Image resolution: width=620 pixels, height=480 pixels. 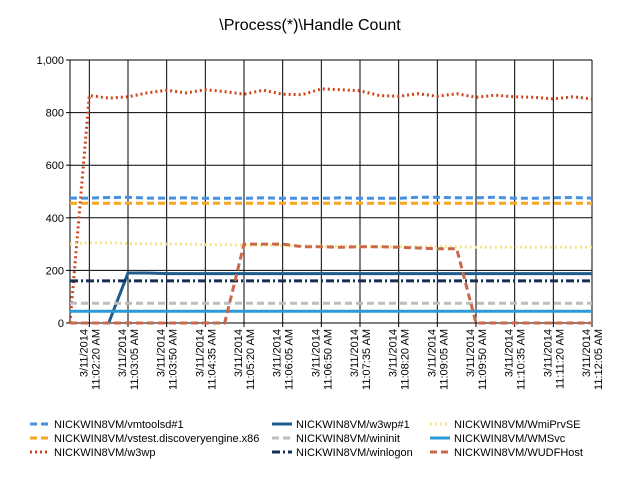 I want to click on y-tick-label: 1,000, so click(x=50, y=61).